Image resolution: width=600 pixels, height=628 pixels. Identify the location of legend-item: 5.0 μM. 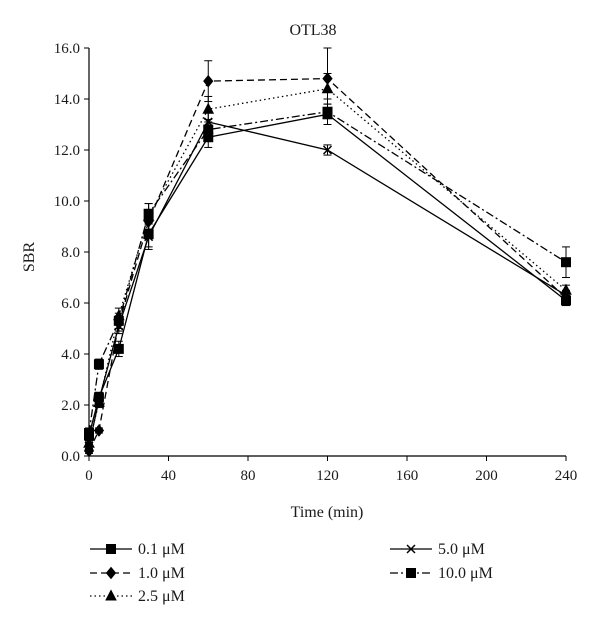
(437, 549).